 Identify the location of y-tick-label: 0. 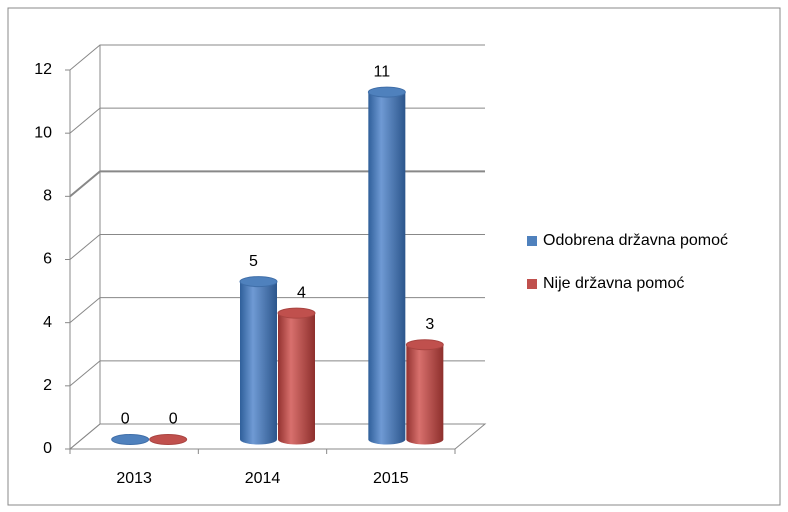
(47, 448).